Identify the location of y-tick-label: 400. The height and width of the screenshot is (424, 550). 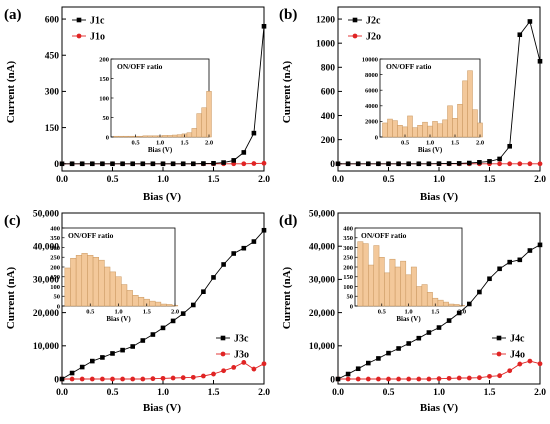
(328, 117).